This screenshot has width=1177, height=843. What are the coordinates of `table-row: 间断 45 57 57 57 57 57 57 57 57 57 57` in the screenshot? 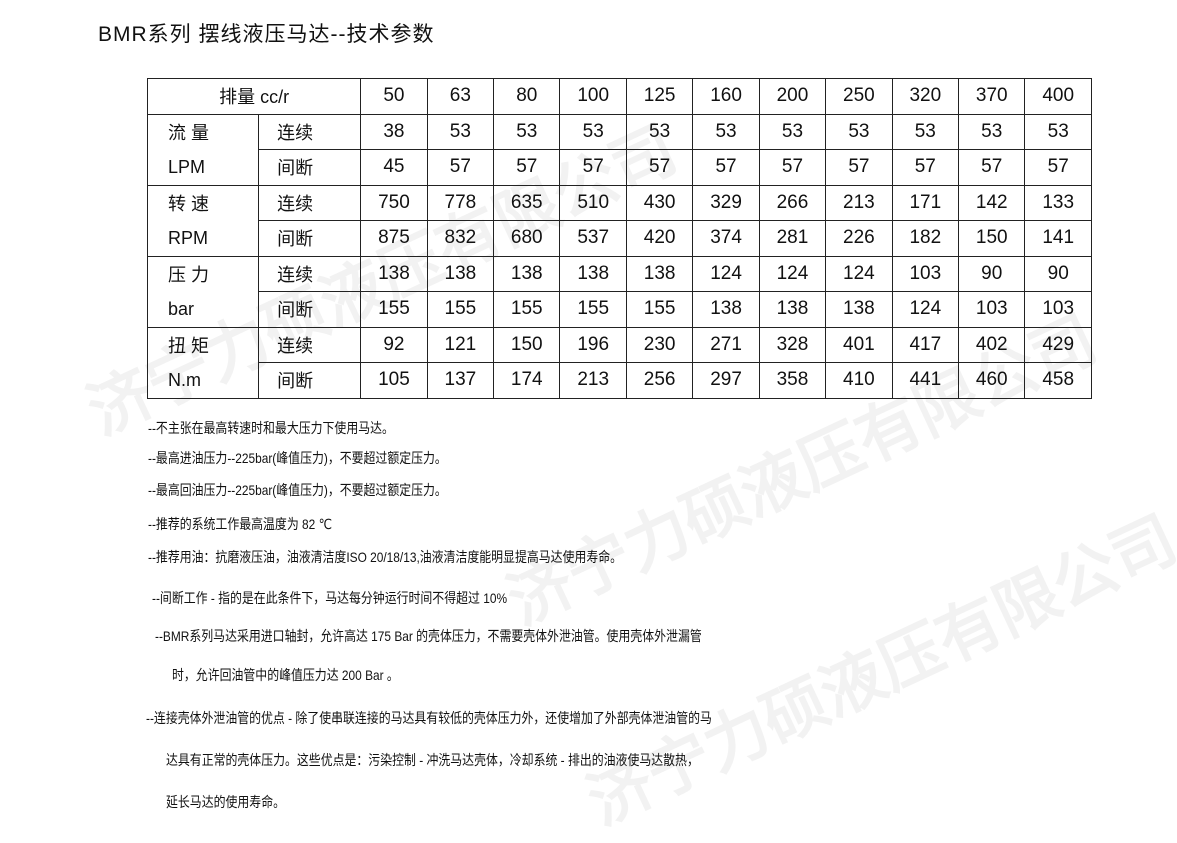 It's located at (620, 167).